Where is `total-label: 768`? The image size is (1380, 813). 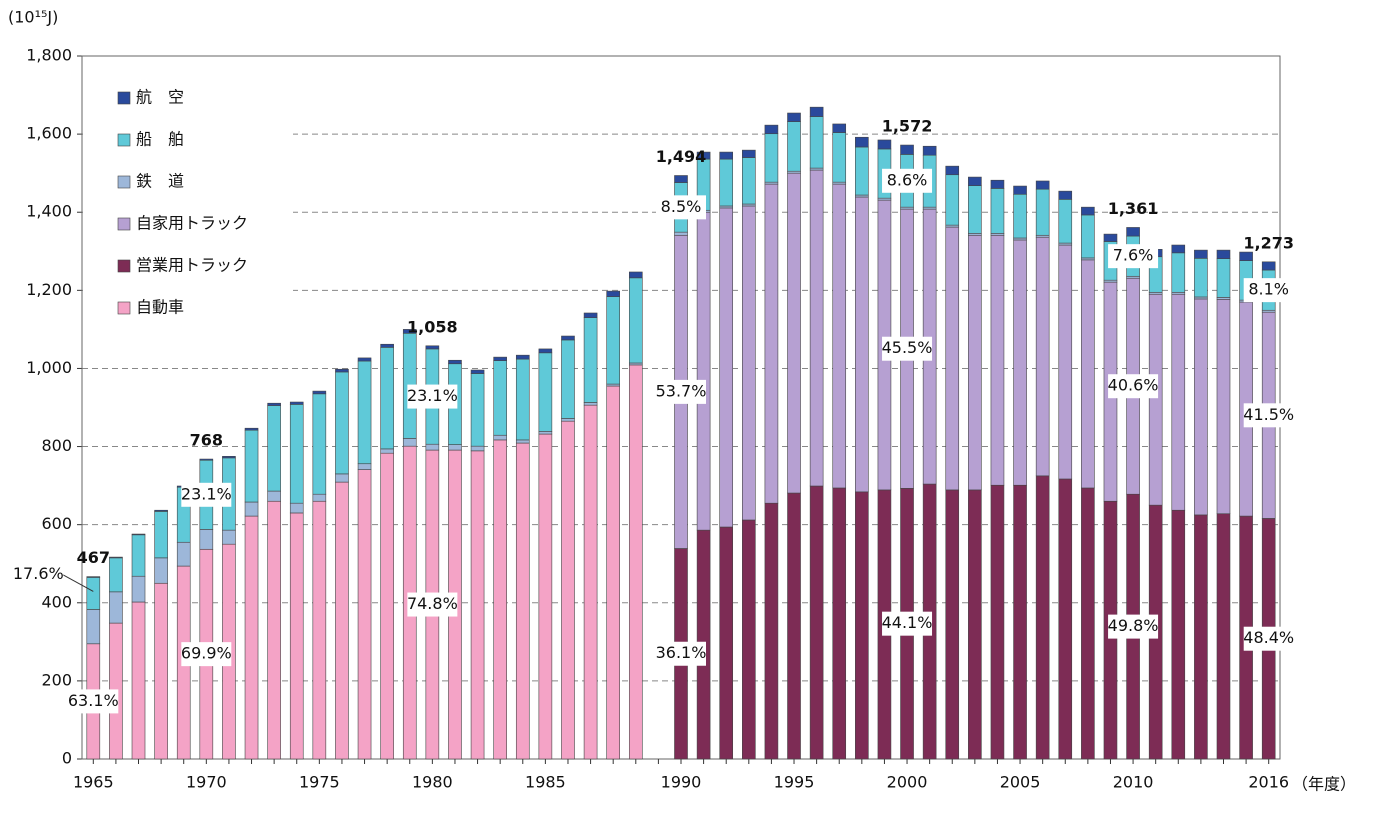
total-label: 768 is located at coordinates (206, 440).